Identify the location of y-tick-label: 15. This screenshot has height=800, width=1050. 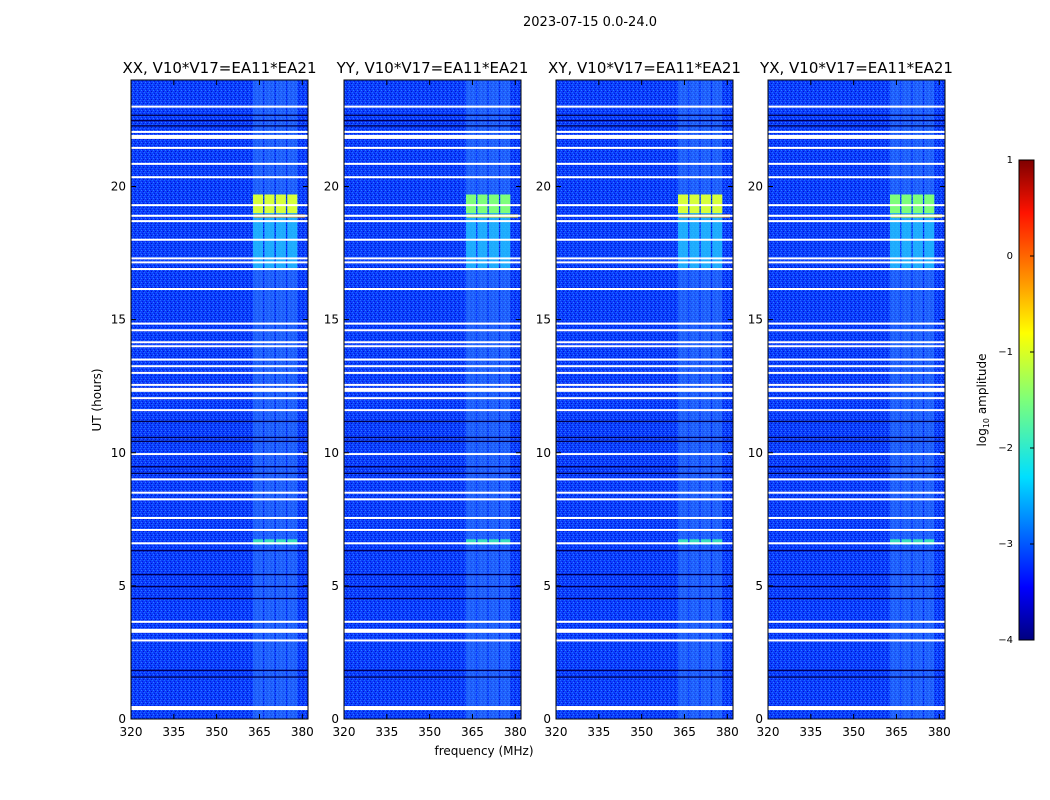
(755, 320).